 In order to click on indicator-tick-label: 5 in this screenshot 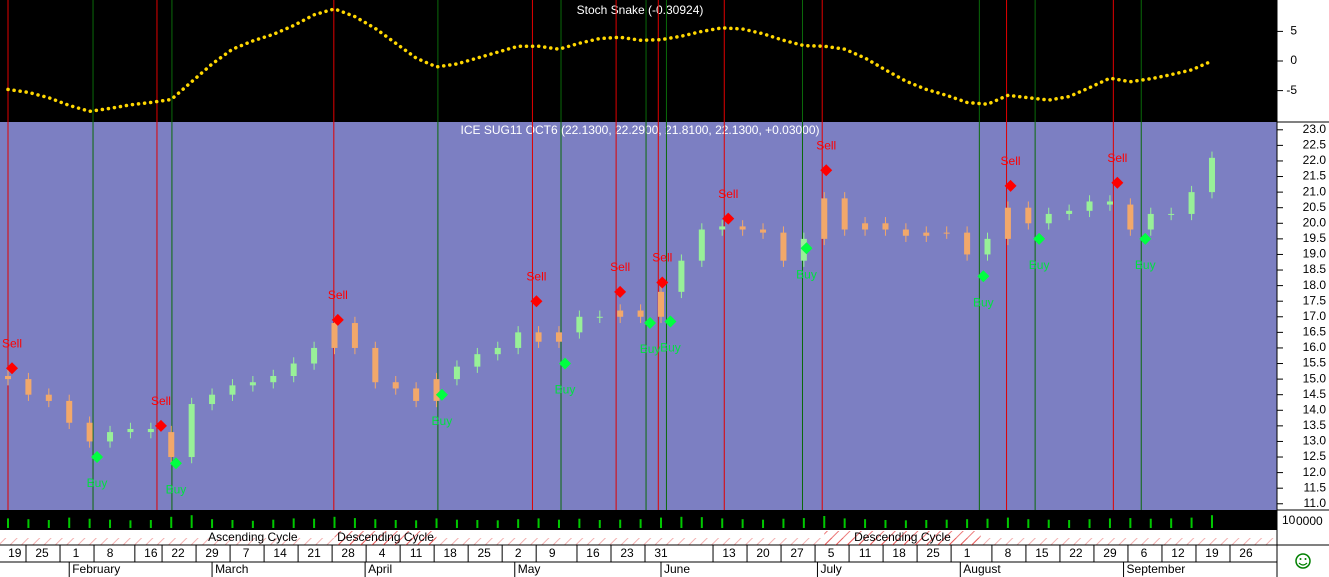, I will do `click(1293, 31)`.